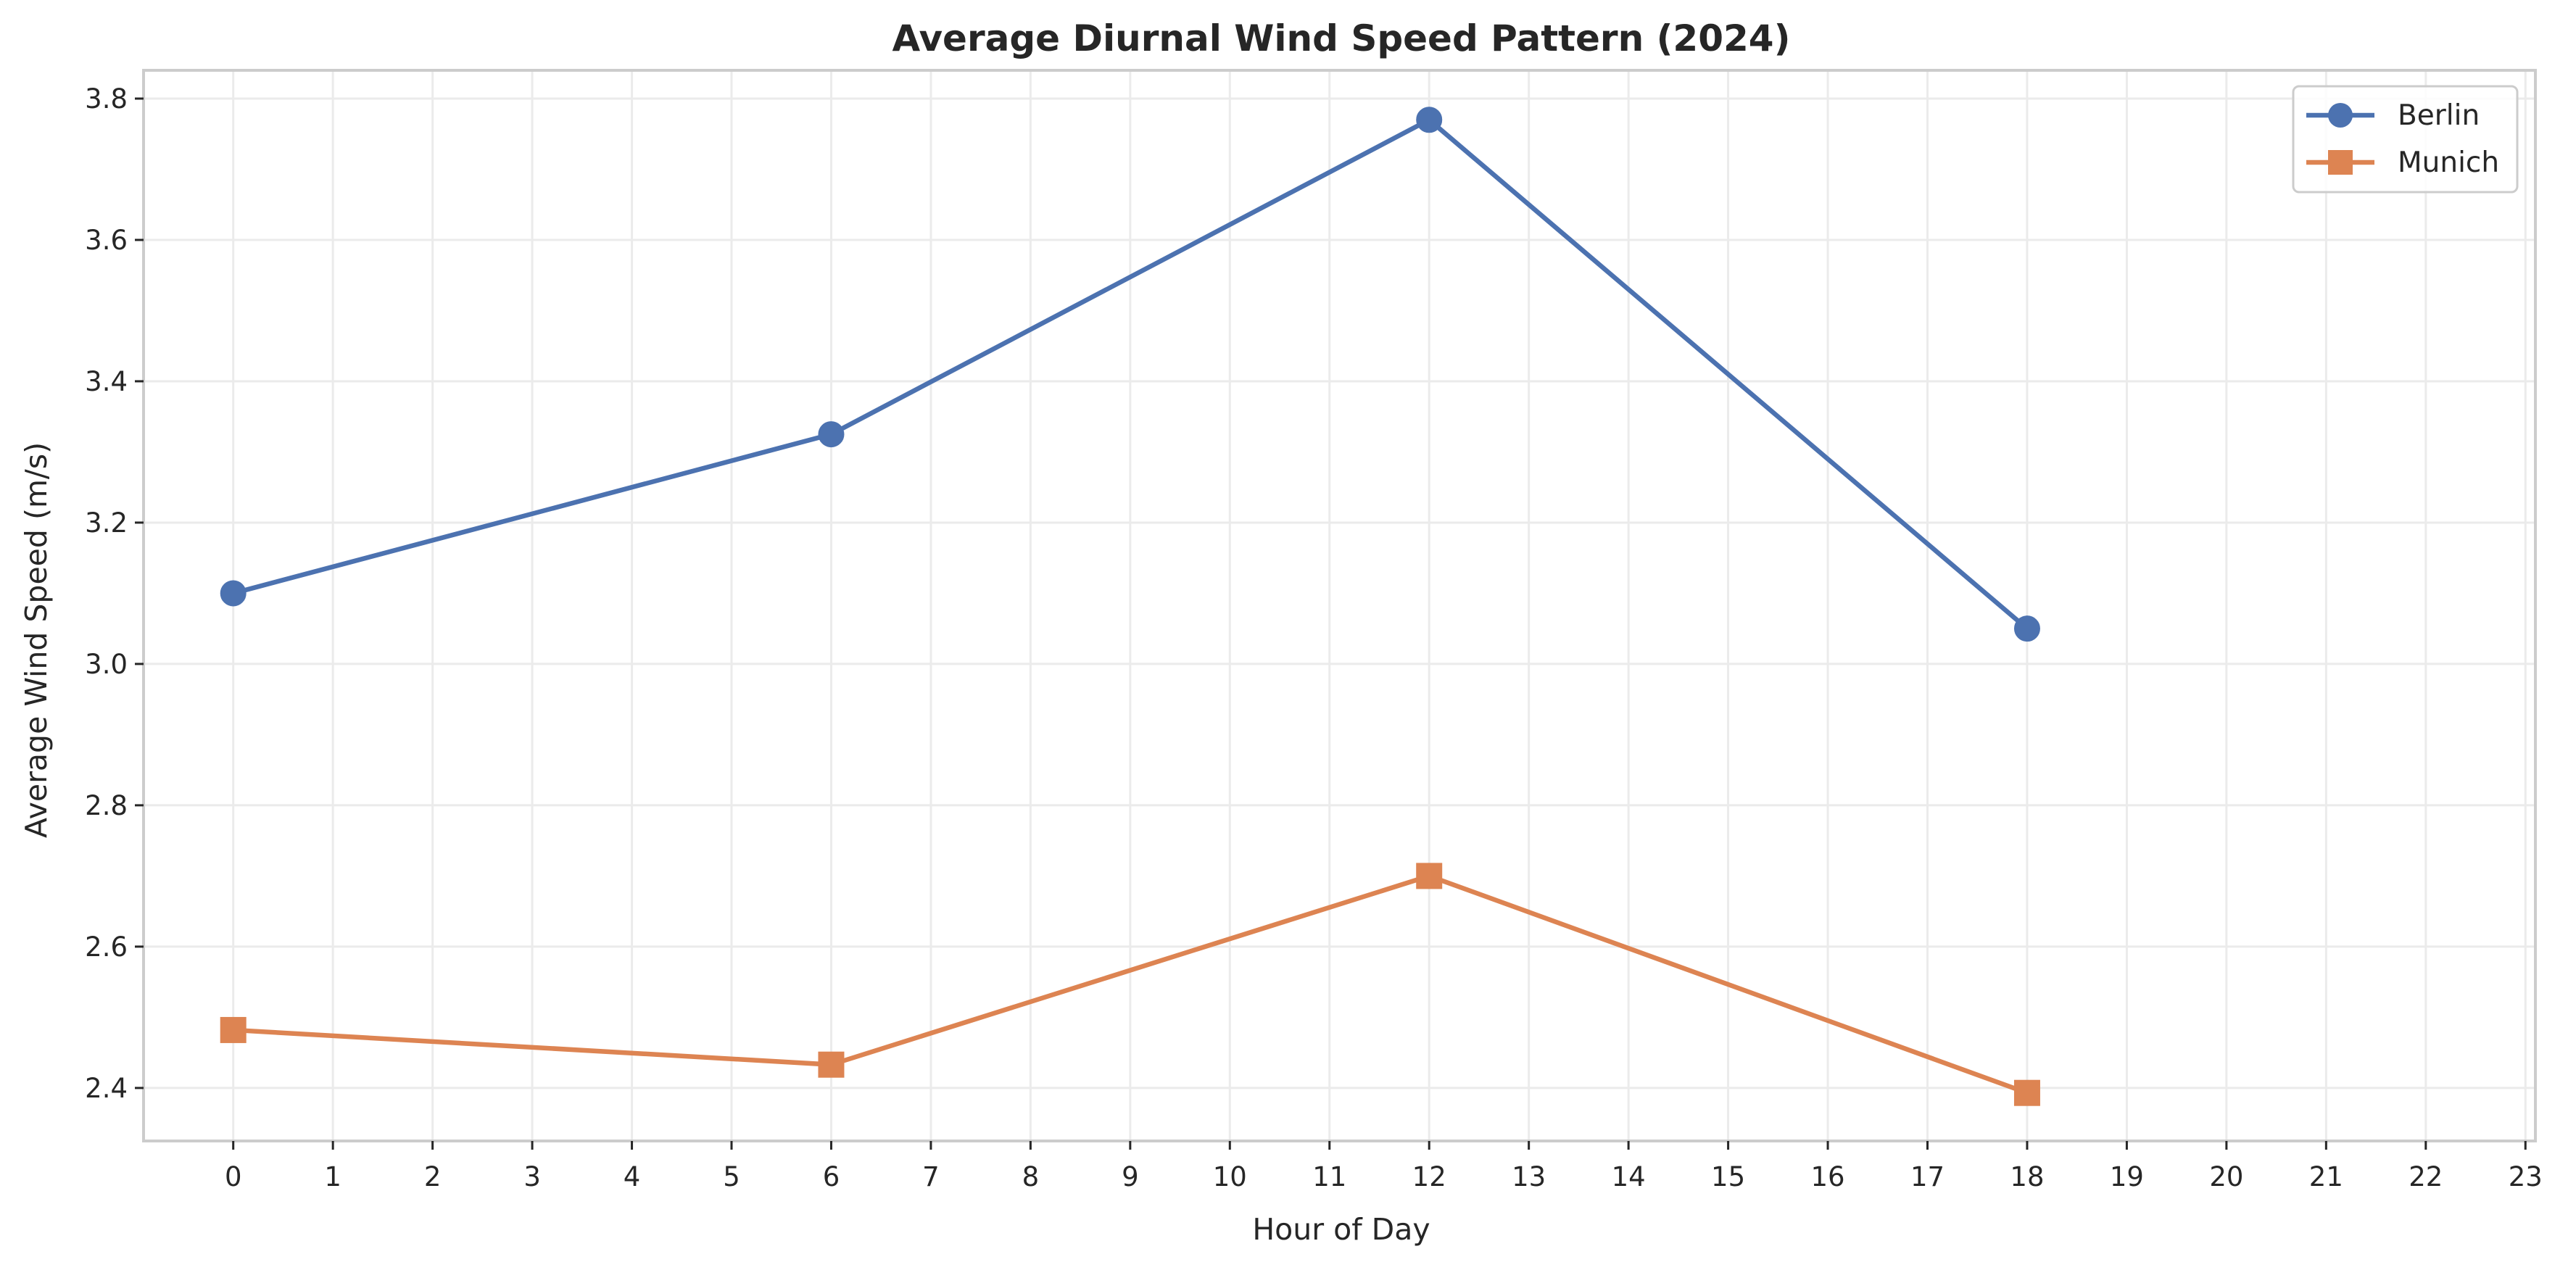 The image size is (2576, 1270). I want to click on x-axis-ticks: 0 1 2 3 4 5 6 7 8 9 10 11 12 13 14 15 16 17 18 19 20 21 22 23, so click(1384, 1166).